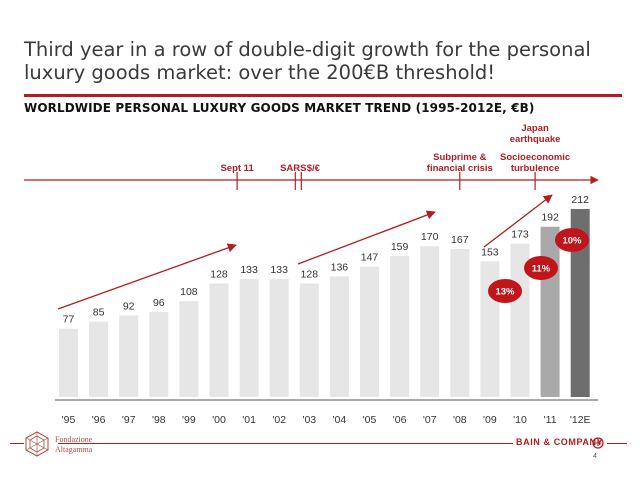 The image size is (640, 486). What do you see at coordinates (460, 168) in the screenshot?
I see `timeline-label-subprime-2: financial crisis` at bounding box center [460, 168].